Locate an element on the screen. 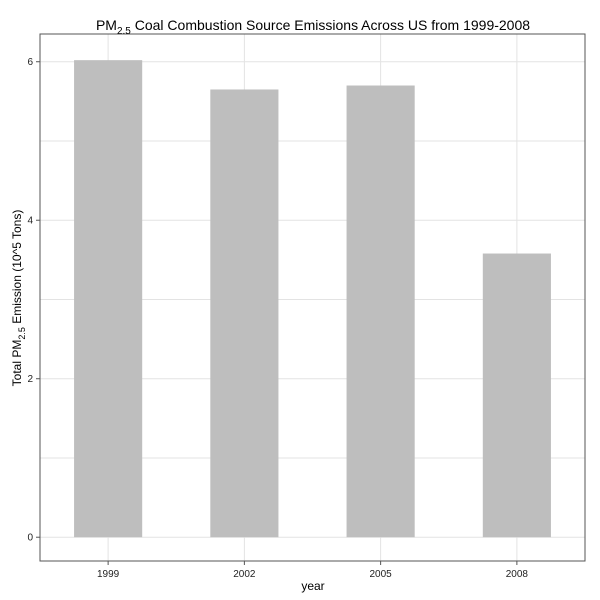 This screenshot has width=600, height=600. y-axis-label: Total PM2.5 Emission (10^5 Tons) is located at coordinates (18, 298).